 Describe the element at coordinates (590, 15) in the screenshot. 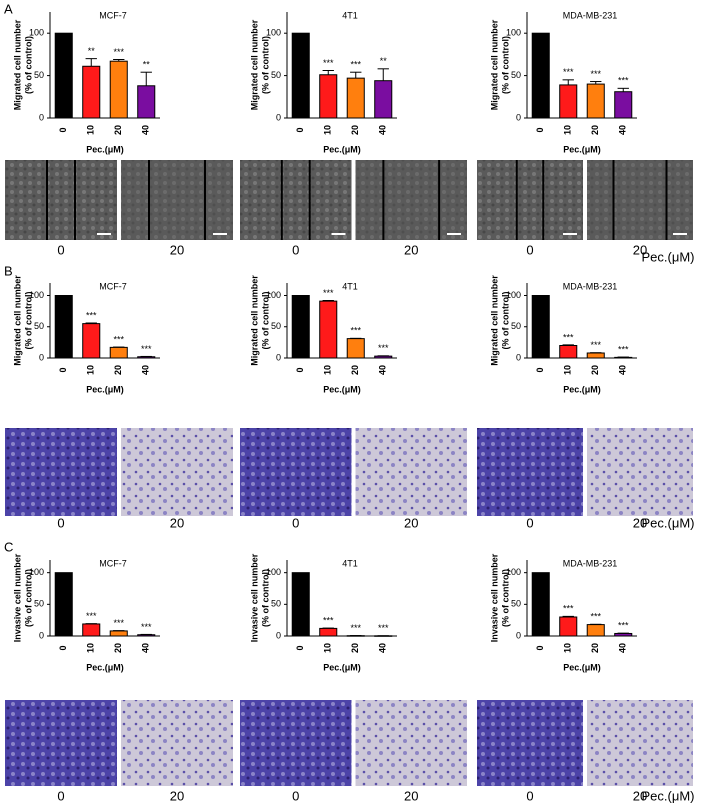

I see `chart-title: MDA-MB-231` at that location.